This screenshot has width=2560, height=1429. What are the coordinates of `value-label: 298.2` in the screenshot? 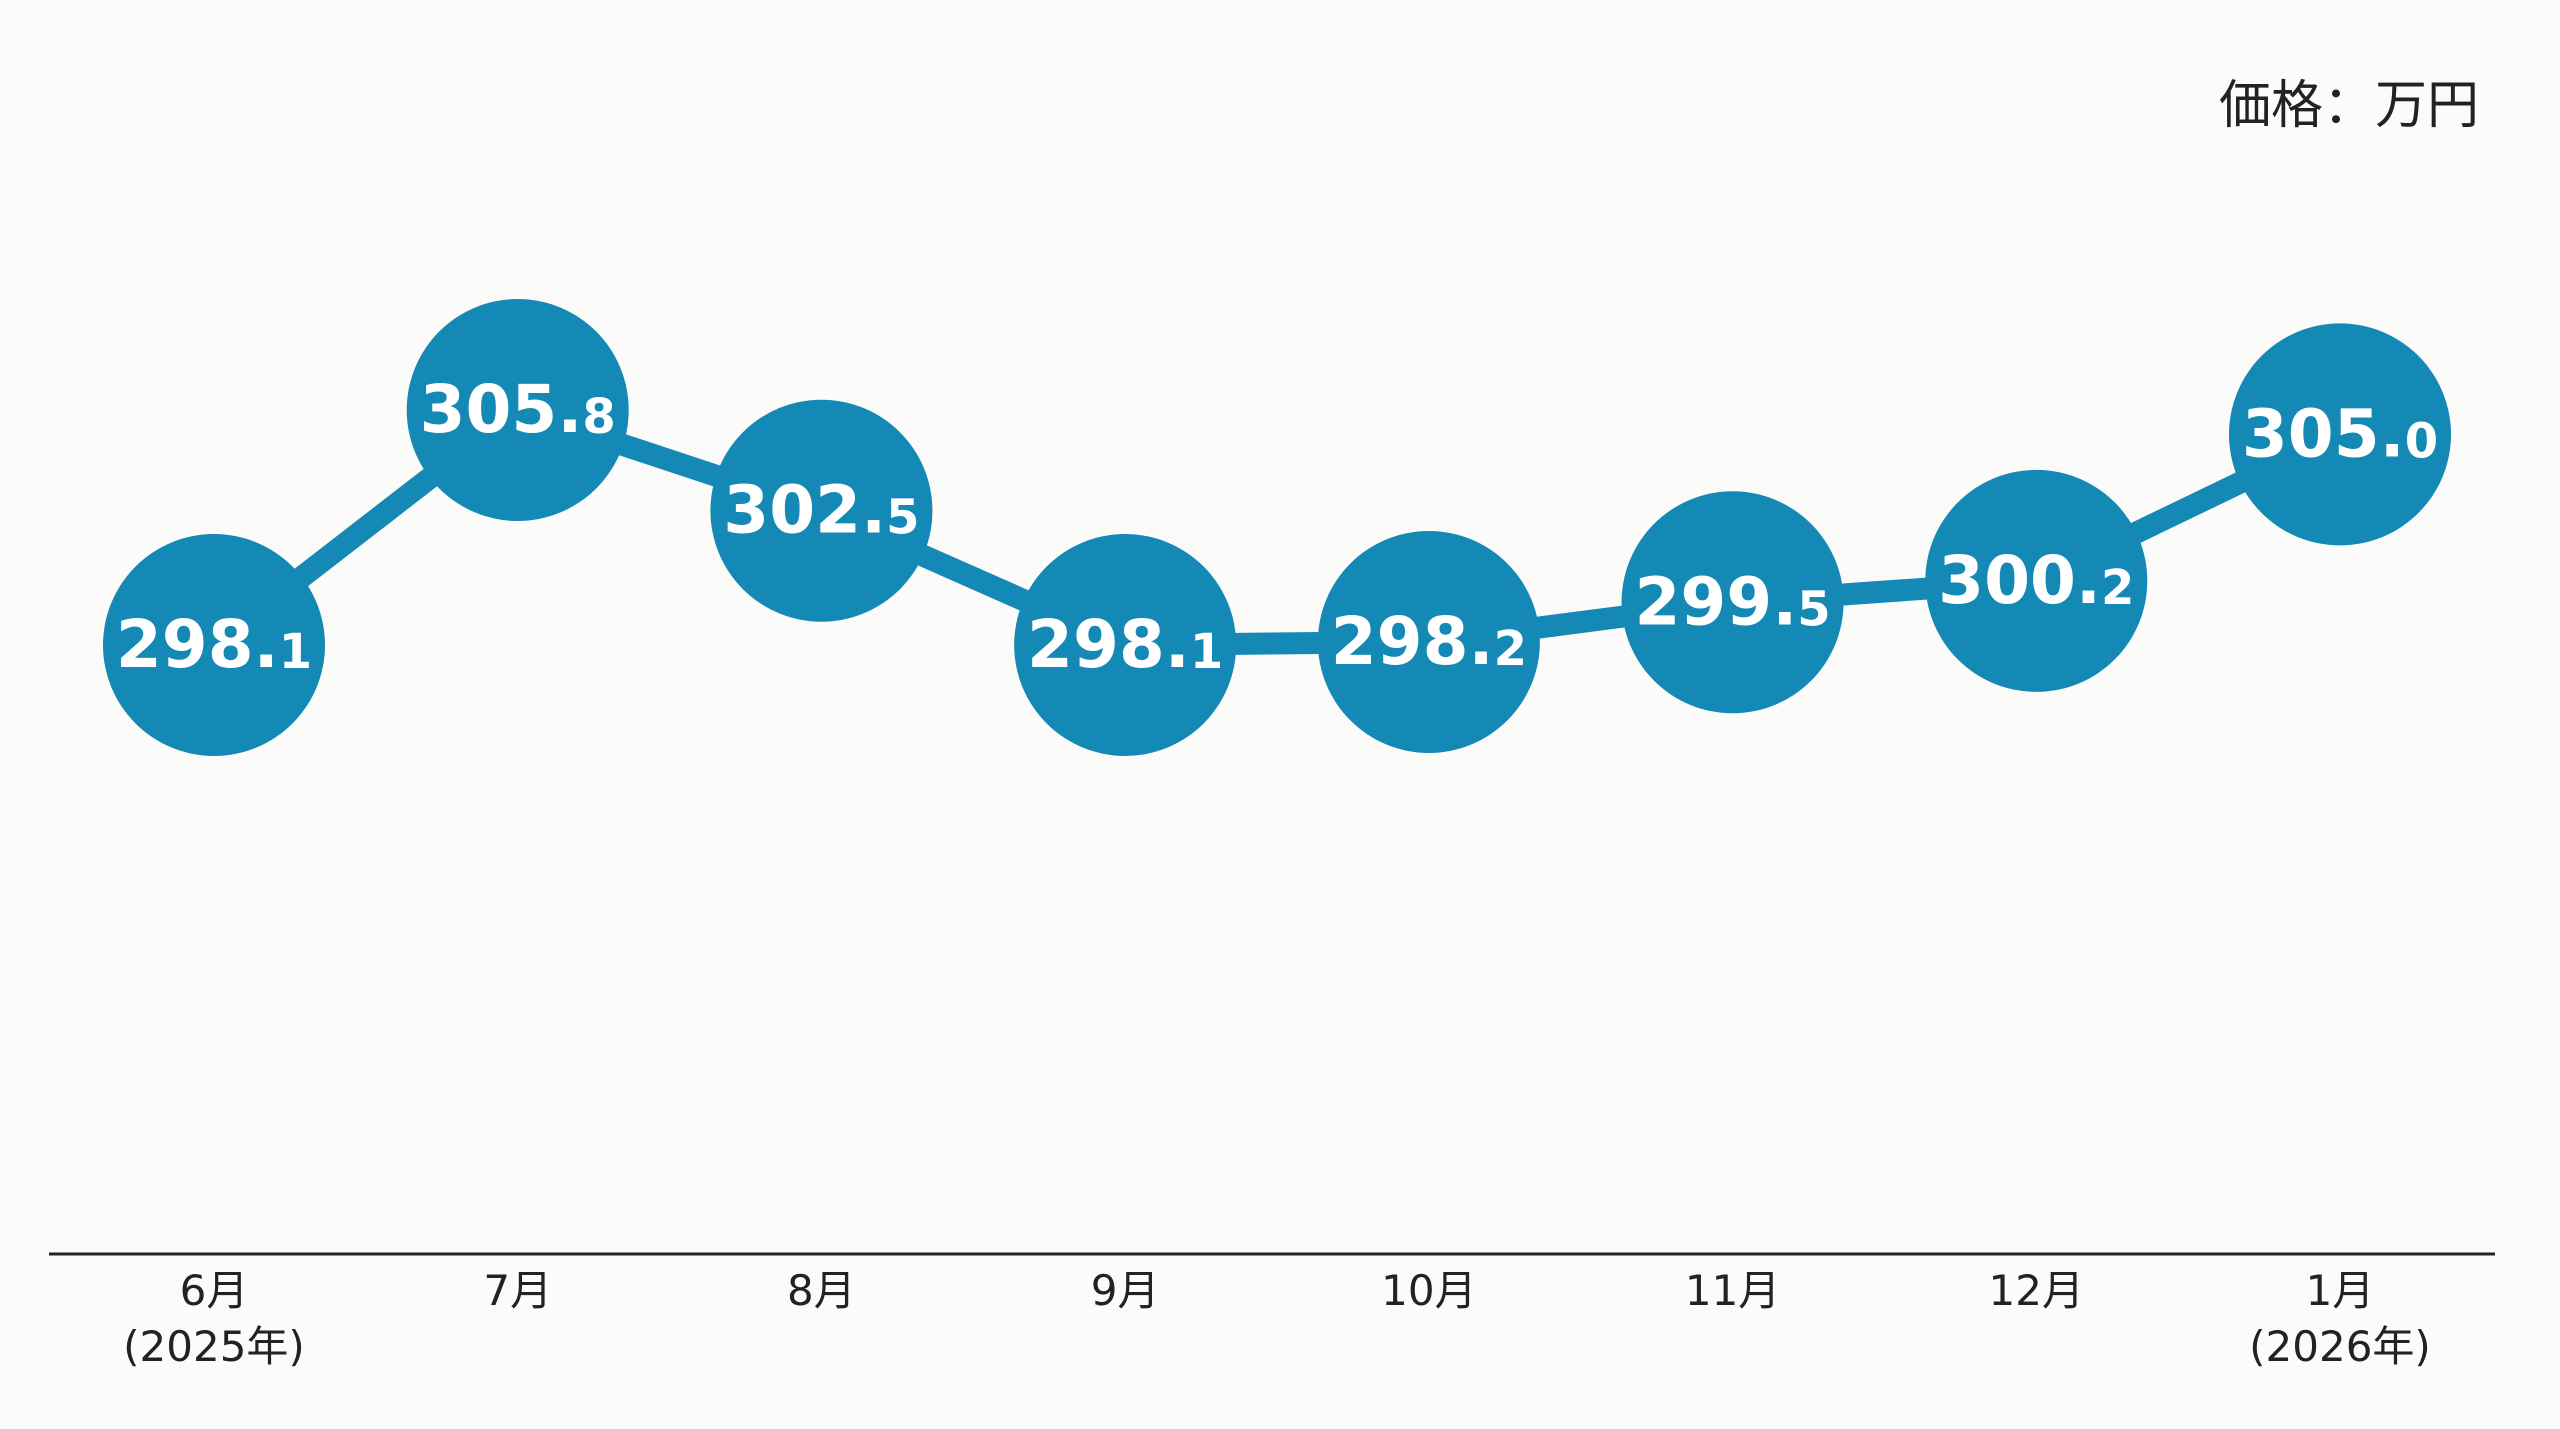 It's located at (1429, 641).